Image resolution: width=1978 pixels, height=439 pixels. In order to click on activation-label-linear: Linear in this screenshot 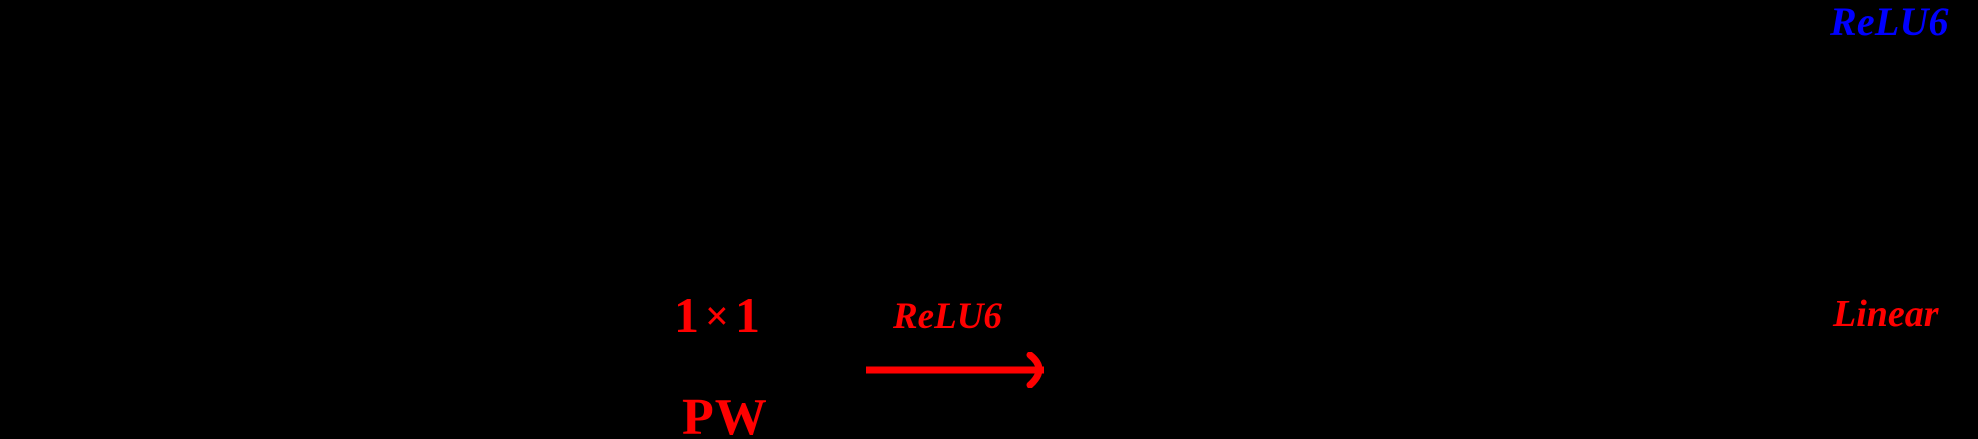, I will do `click(1886, 314)`.